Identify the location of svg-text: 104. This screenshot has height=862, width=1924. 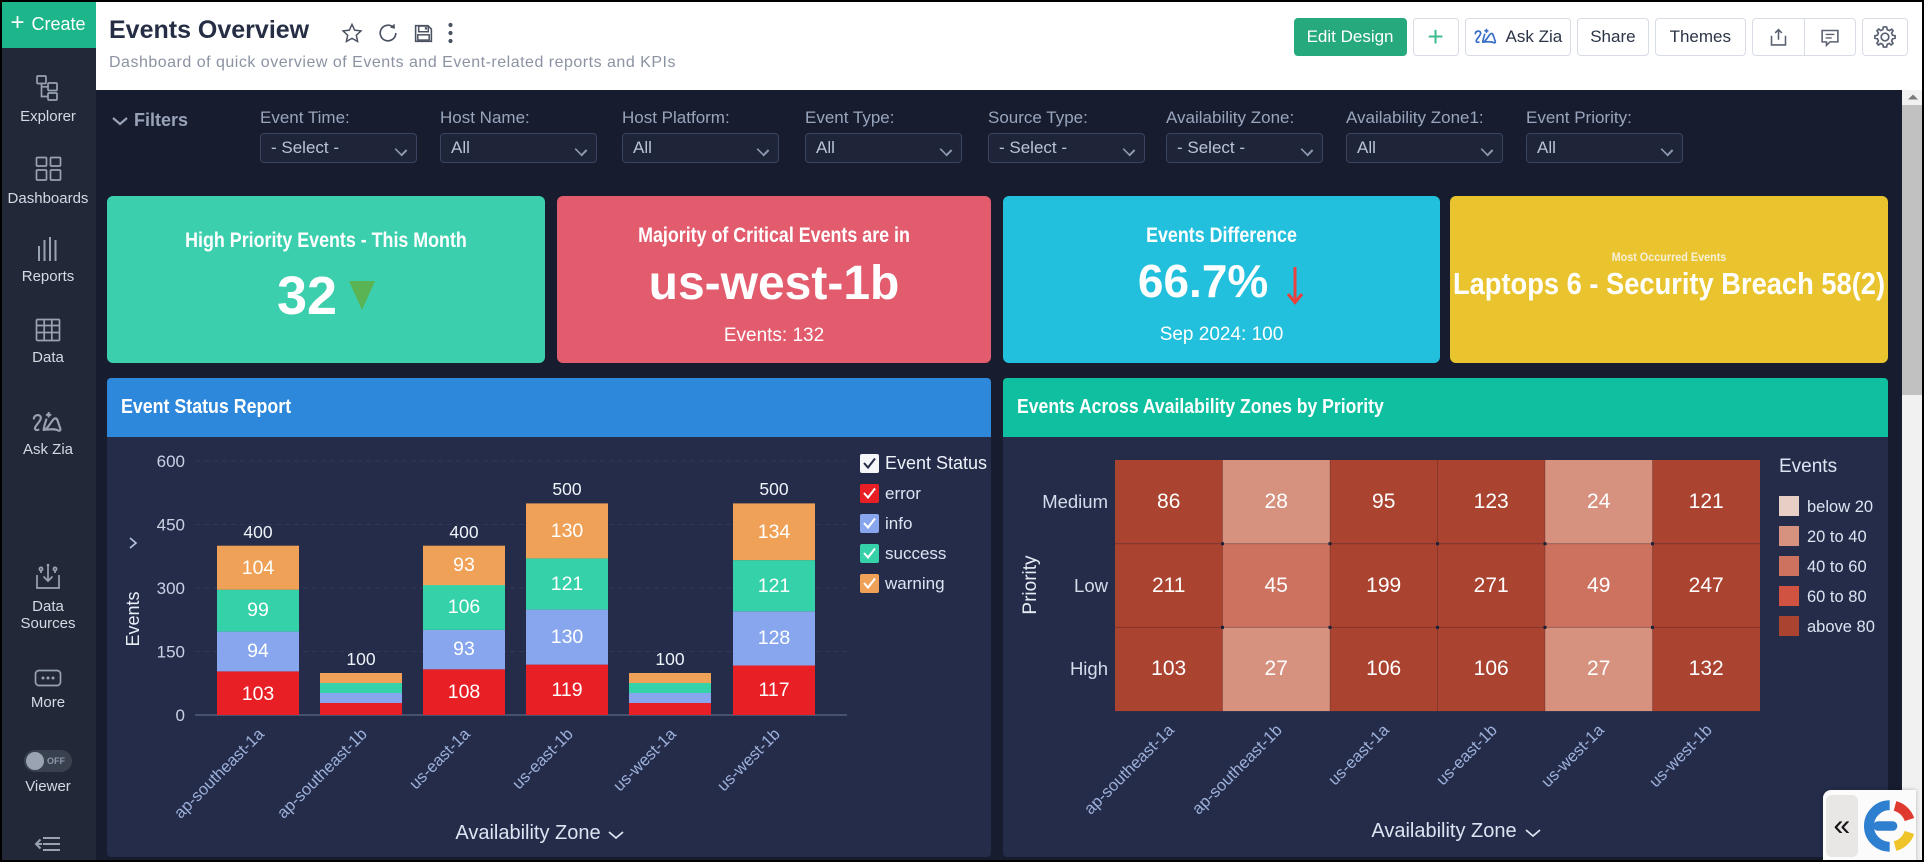
(258, 568).